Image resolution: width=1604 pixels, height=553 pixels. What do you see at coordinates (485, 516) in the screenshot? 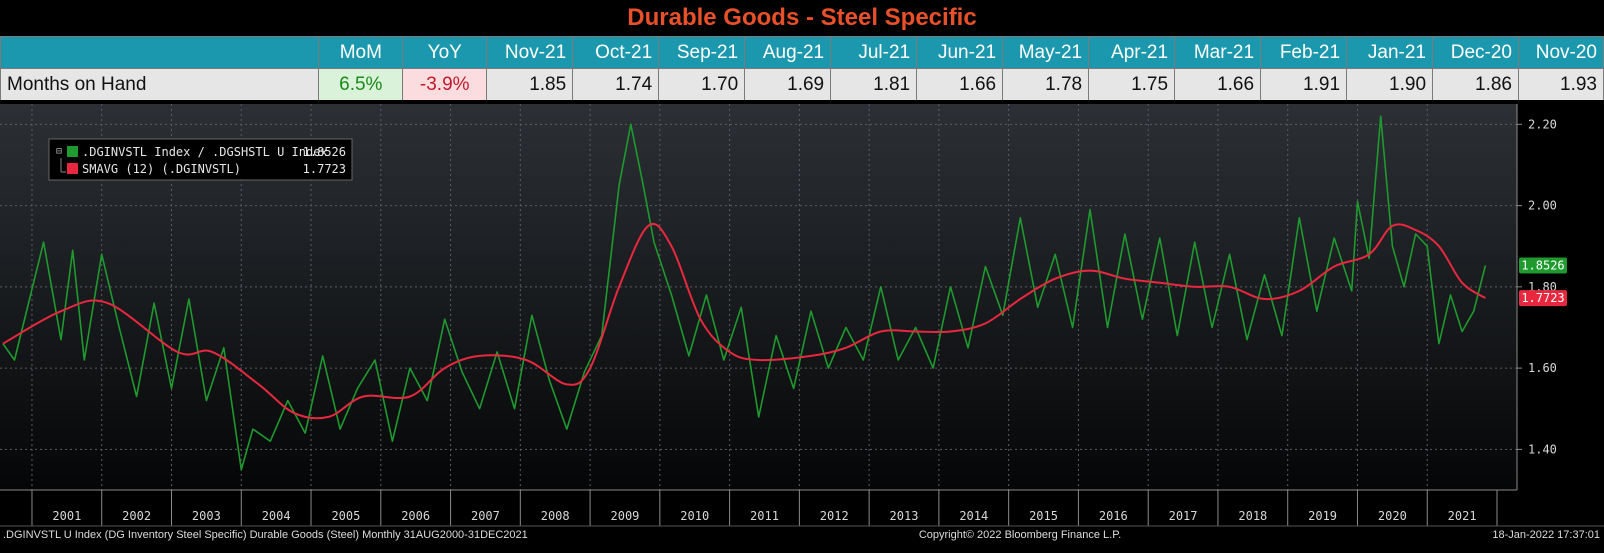
I see `x-tick-label: 2007` at bounding box center [485, 516].